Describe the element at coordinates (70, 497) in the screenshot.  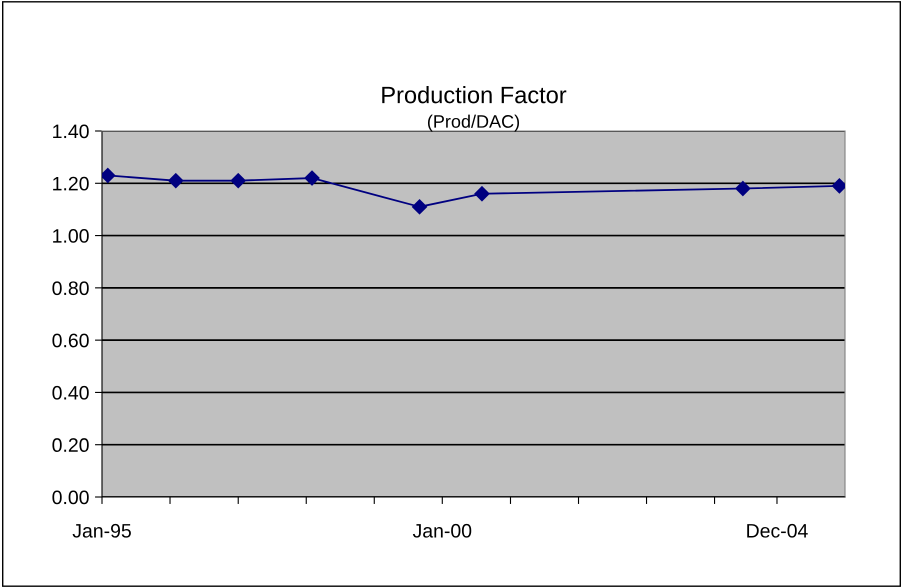
I see `y-tick-label: 0.00` at that location.